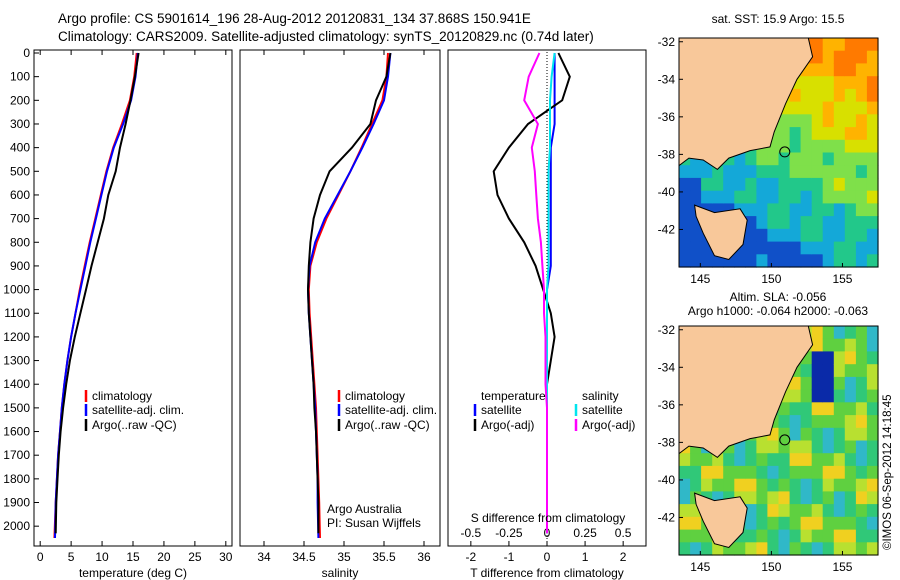 The width and height of the screenshot is (900, 580). Describe the element at coordinates (513, 396) in the screenshot. I see `legend-header-temperature: temperature` at that location.